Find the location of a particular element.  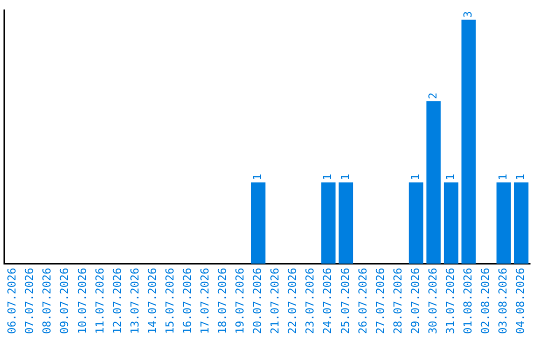

x-tick-label: 31.07.2026 is located at coordinates (450, 301).